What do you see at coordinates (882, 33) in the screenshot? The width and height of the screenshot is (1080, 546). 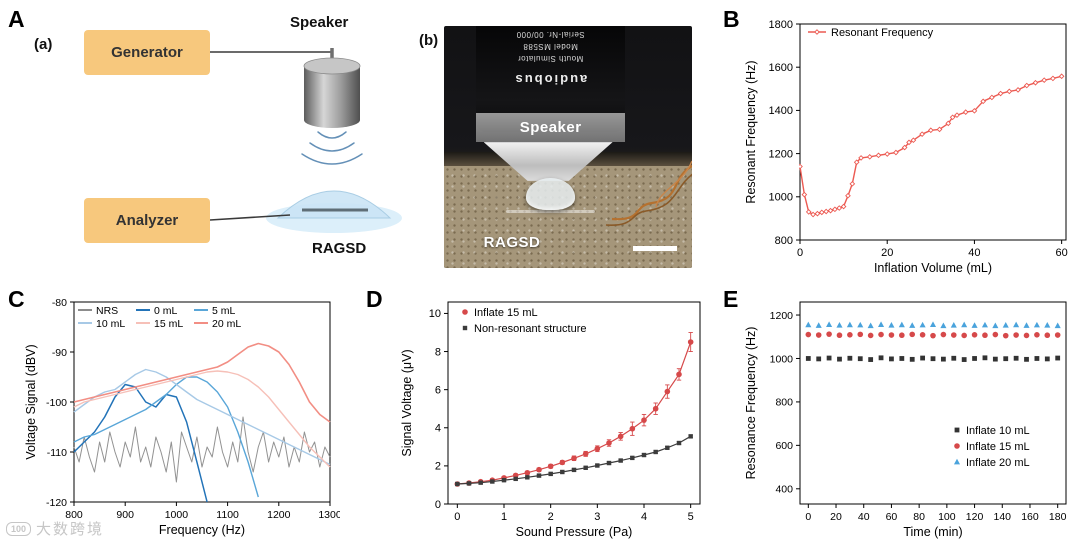 I see `legend-label: Resonant Frequency` at bounding box center [882, 33].